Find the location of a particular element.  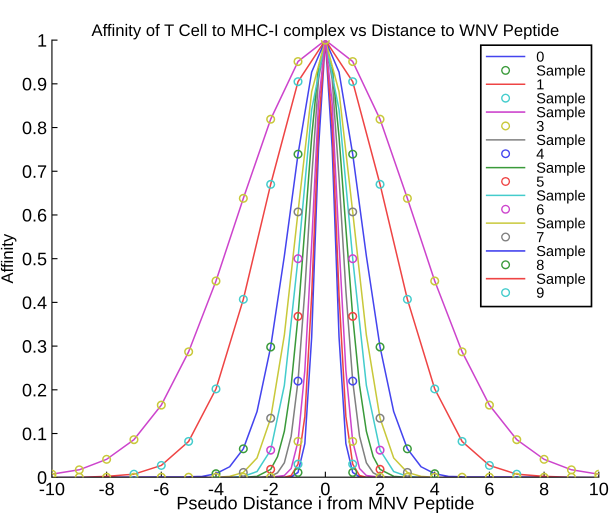

x-axis-title: Pseudo Distance i from MNV Peptide is located at coordinates (326, 504).